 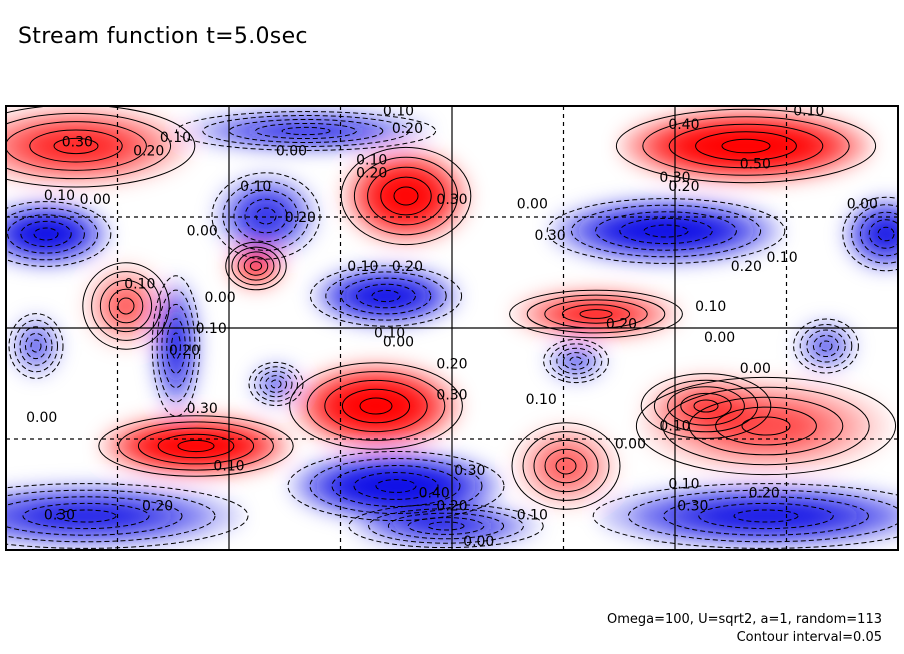 I want to click on chart-title: Stream function t=5.0sec, so click(x=163, y=36).